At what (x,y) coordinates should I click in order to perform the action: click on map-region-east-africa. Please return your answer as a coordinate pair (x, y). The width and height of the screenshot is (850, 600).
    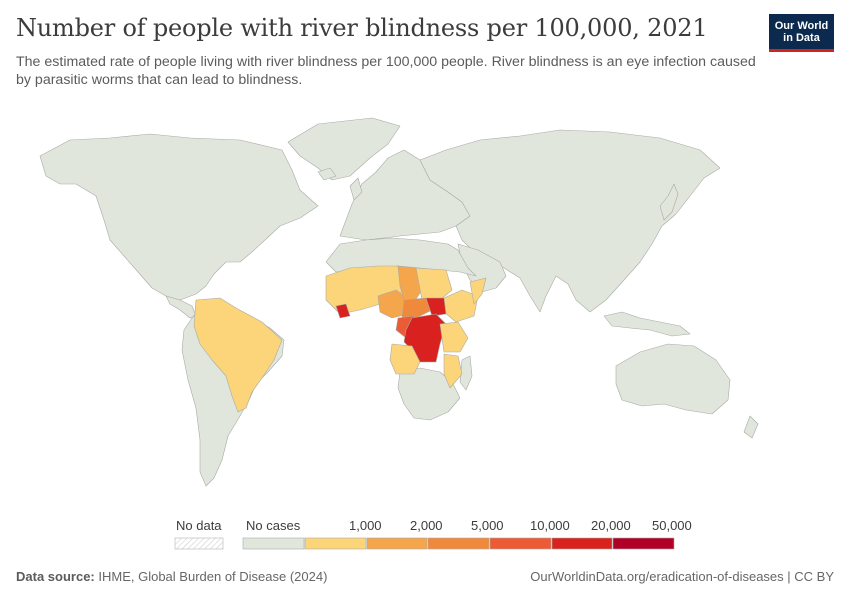
    Looking at the image, I should click on (454, 337).